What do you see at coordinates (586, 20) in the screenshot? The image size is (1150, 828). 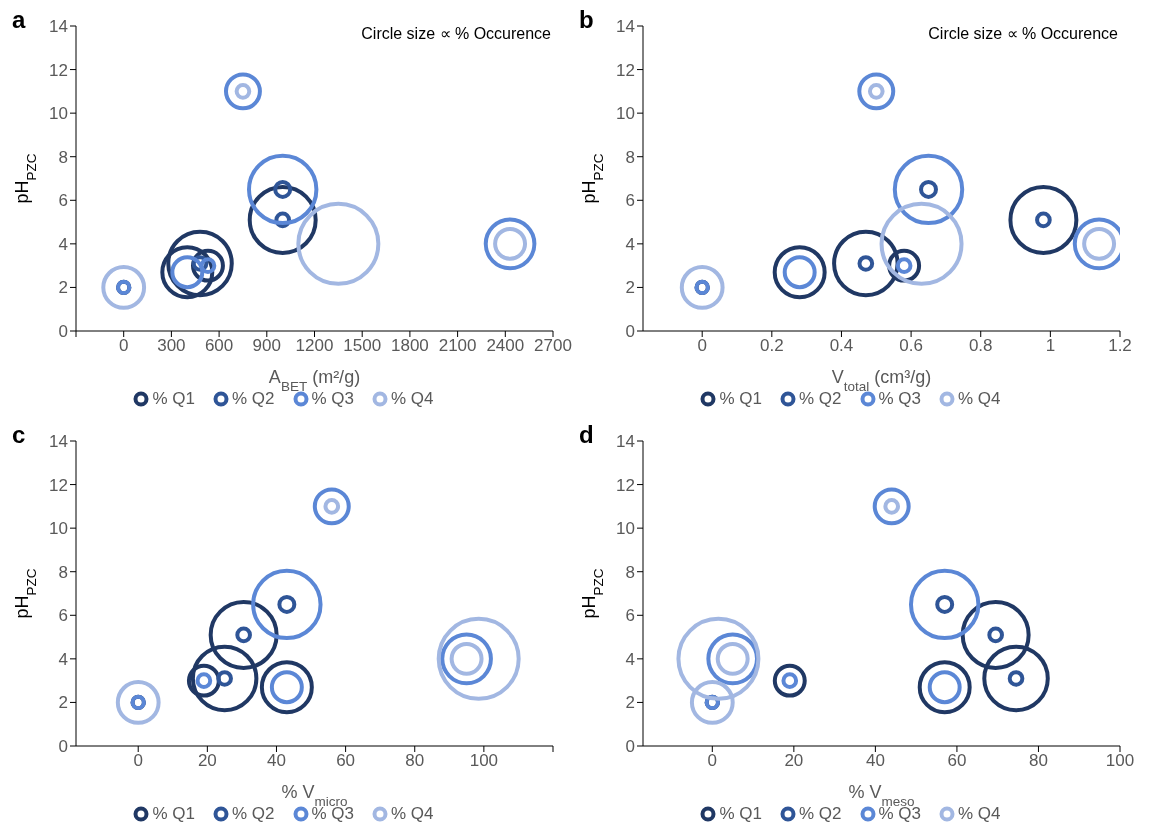 I see `chart-title: b` at bounding box center [586, 20].